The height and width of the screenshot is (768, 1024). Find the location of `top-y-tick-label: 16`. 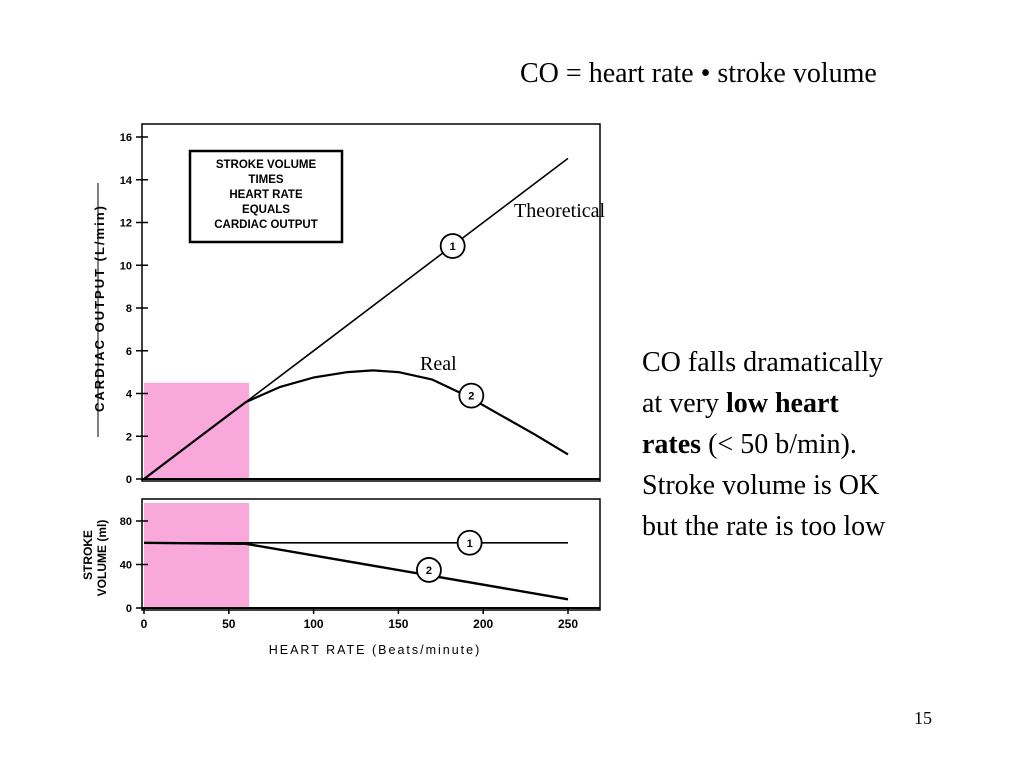

top-y-tick-label: 16 is located at coordinates (126, 138).